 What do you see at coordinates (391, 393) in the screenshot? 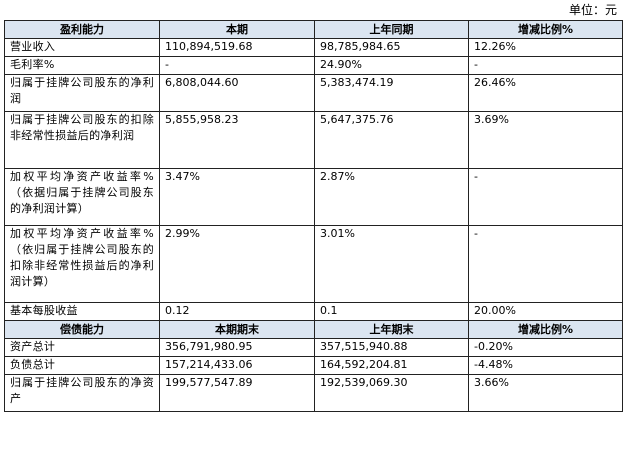
I see `cell-prior: 192,539,069.30` at bounding box center [391, 393].